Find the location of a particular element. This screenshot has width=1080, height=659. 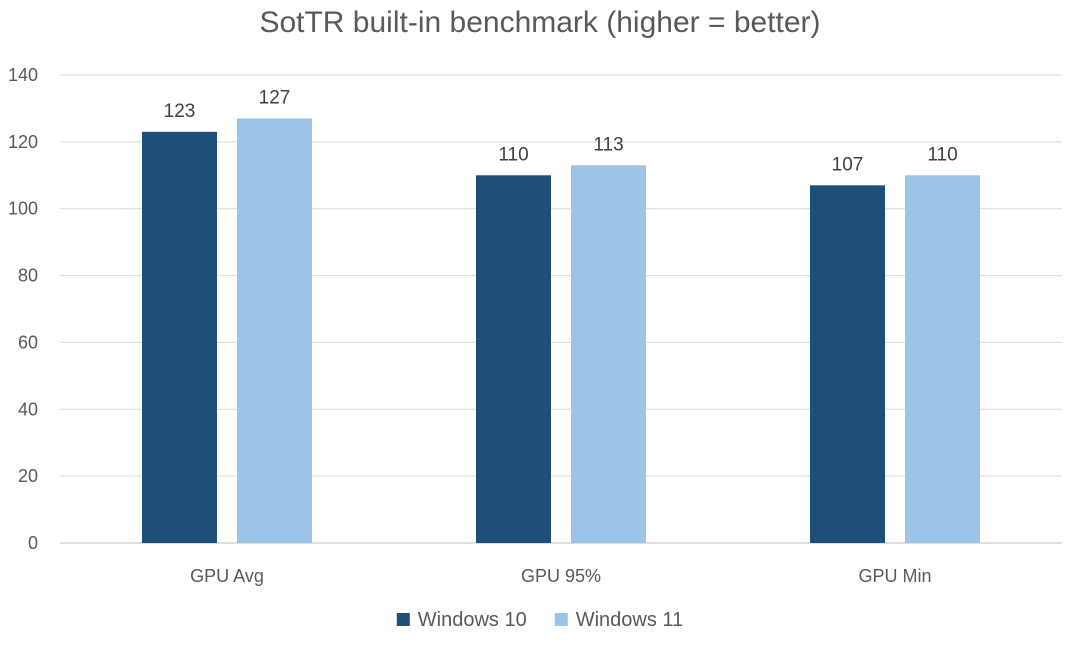

y-tick-label: 0 is located at coordinates (33, 543).